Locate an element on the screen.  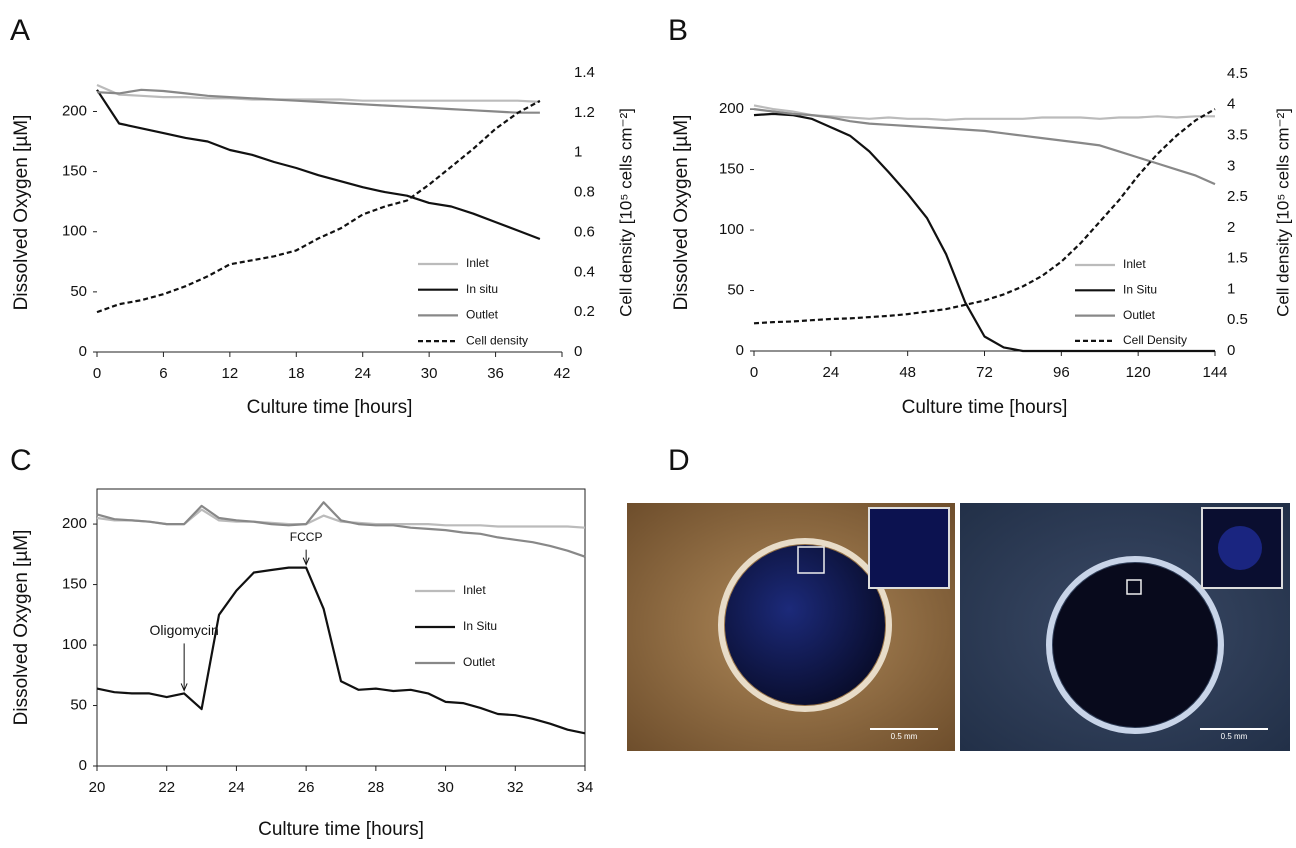
inset is located at coordinates (909, 548).